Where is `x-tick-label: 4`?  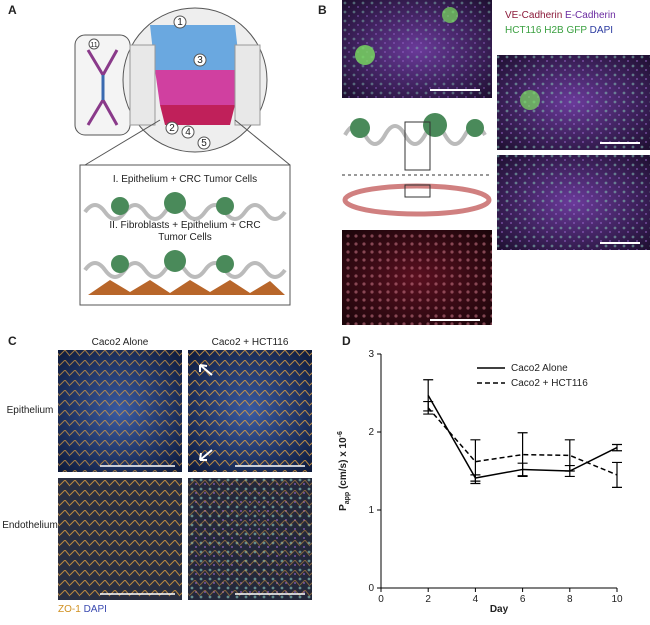
x-tick-label: 4 is located at coordinates (476, 599).